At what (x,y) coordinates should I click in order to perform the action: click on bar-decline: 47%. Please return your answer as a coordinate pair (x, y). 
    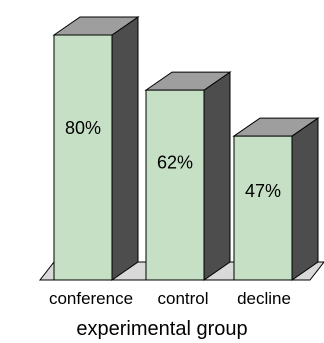
    Looking at the image, I should click on (276, 199).